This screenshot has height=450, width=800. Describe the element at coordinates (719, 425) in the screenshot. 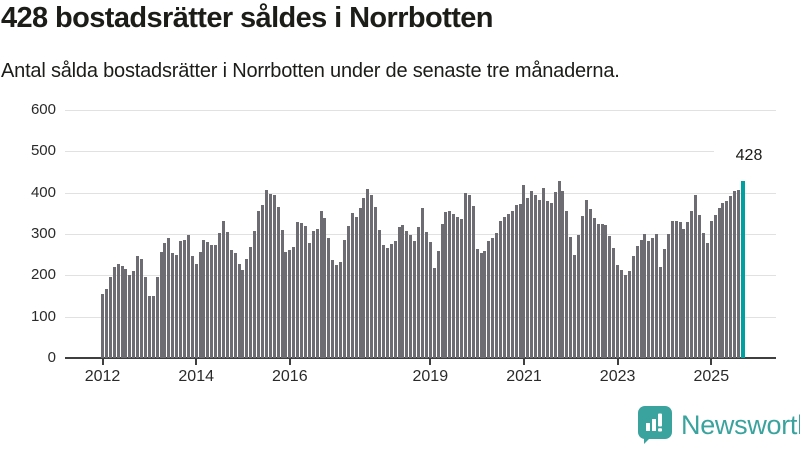

I see `brand-footer: Newsworthy` at that location.